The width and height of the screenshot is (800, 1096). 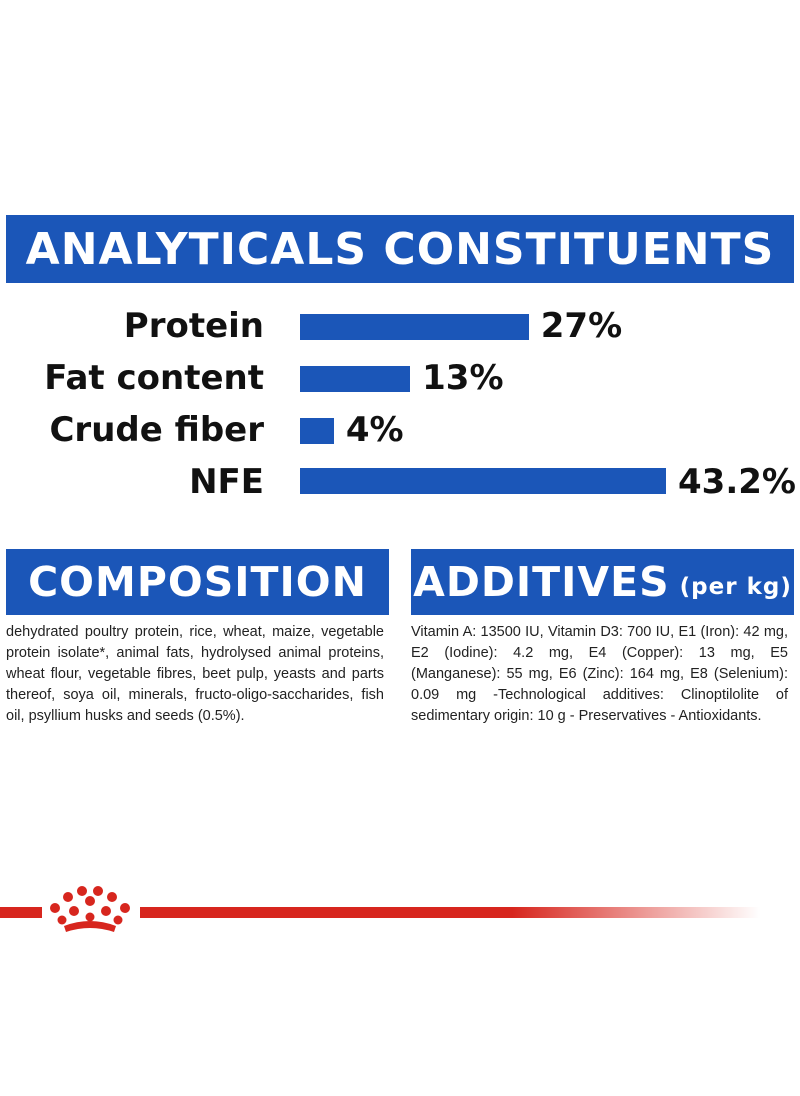 What do you see at coordinates (541, 582) in the screenshot?
I see `additives-title: ADDITIVES` at bounding box center [541, 582].